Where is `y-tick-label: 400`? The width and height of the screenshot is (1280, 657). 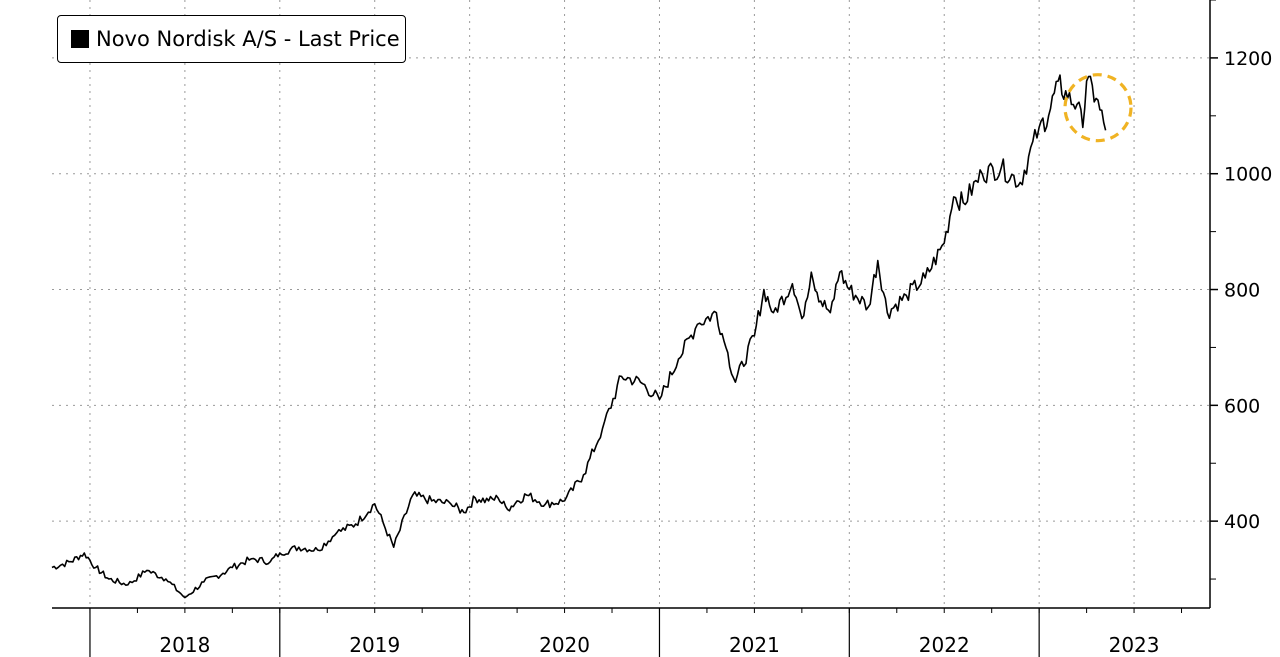 y-tick-label: 400 is located at coordinates (1242, 522).